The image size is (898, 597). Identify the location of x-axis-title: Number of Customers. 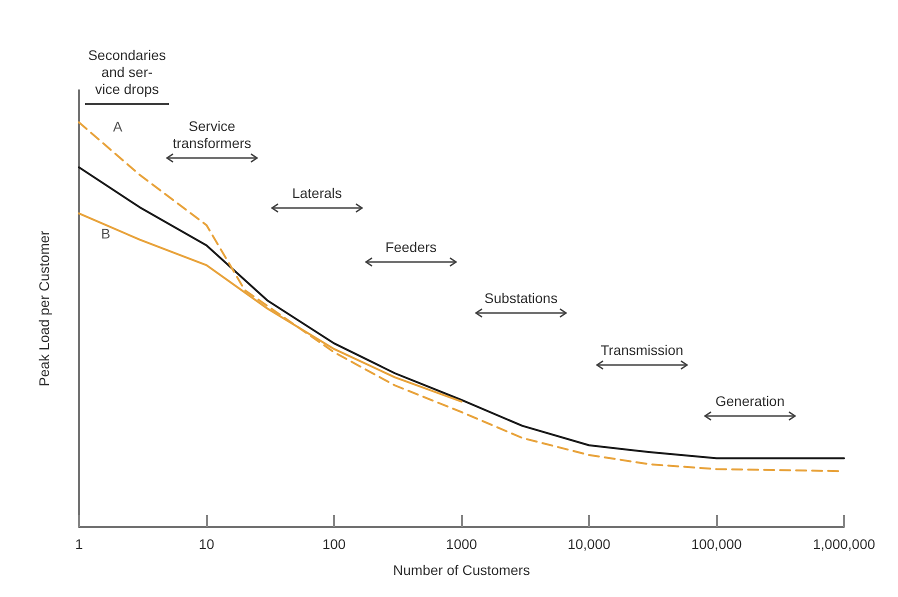
(461, 570).